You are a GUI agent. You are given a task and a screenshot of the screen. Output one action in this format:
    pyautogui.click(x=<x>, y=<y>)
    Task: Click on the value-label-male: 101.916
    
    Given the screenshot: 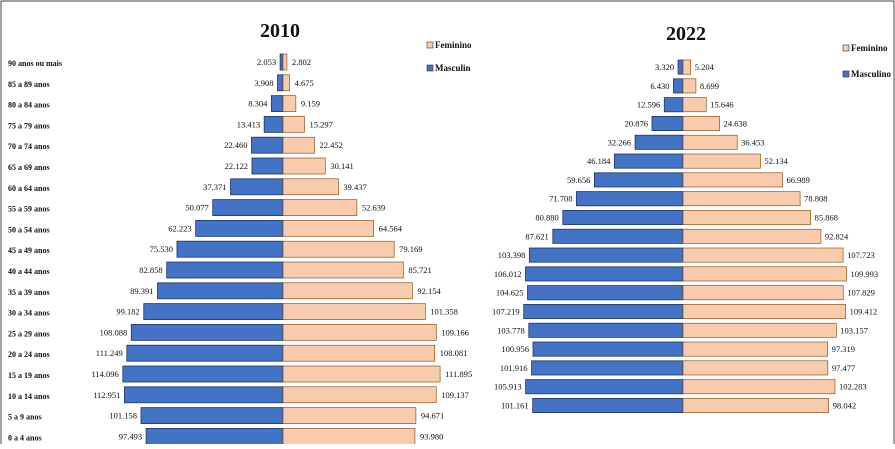 What is the action you would take?
    pyautogui.click(x=514, y=368)
    